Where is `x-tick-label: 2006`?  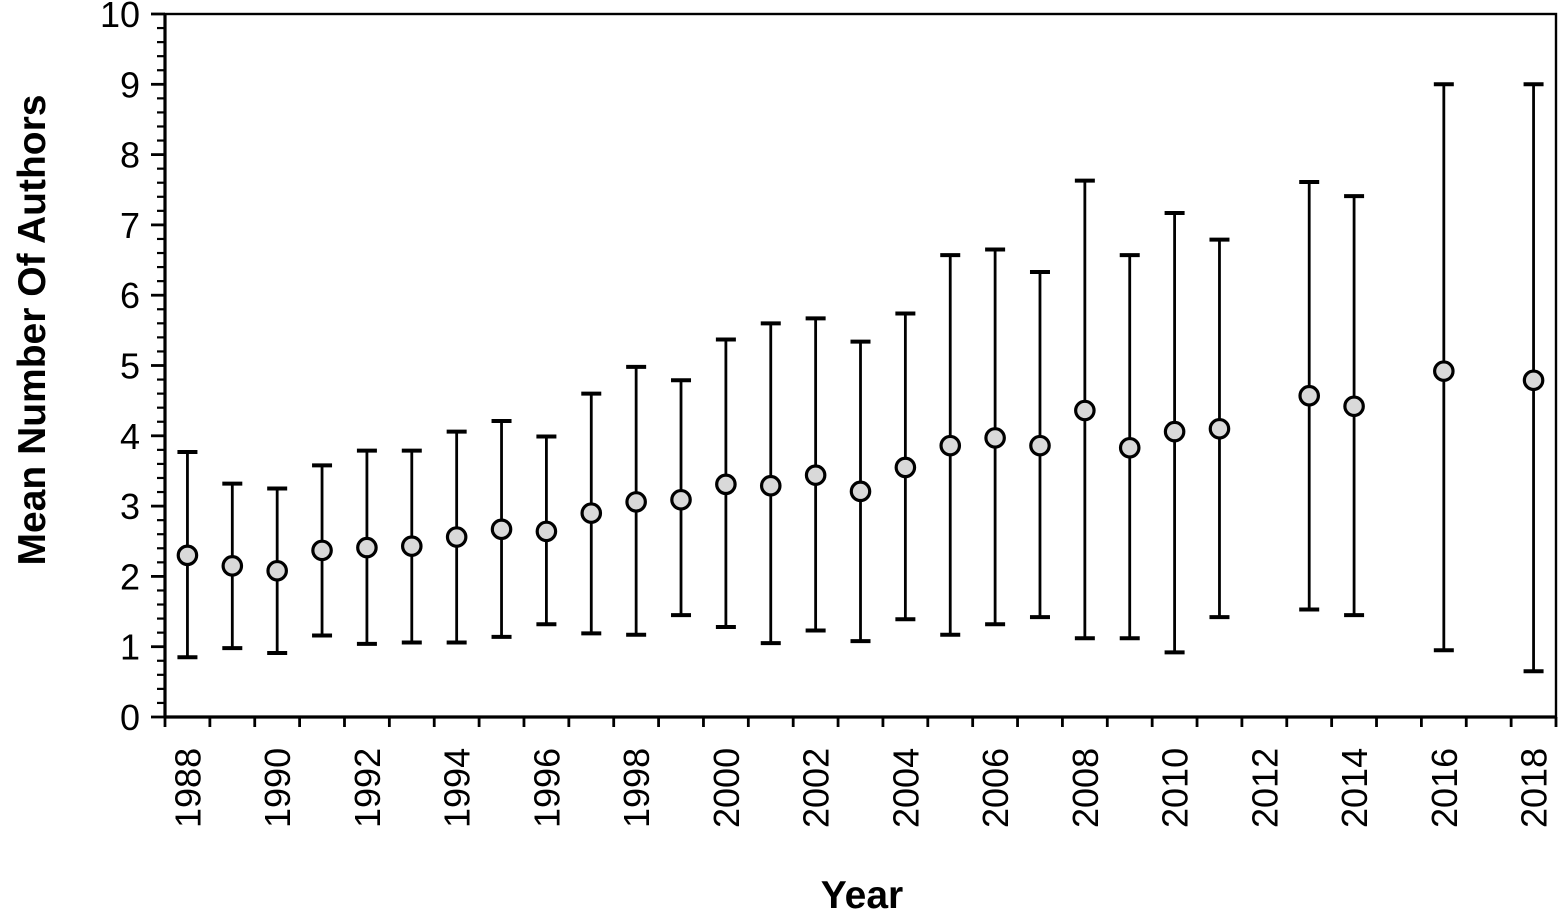
x-tick-label: 2006 is located at coordinates (995, 788).